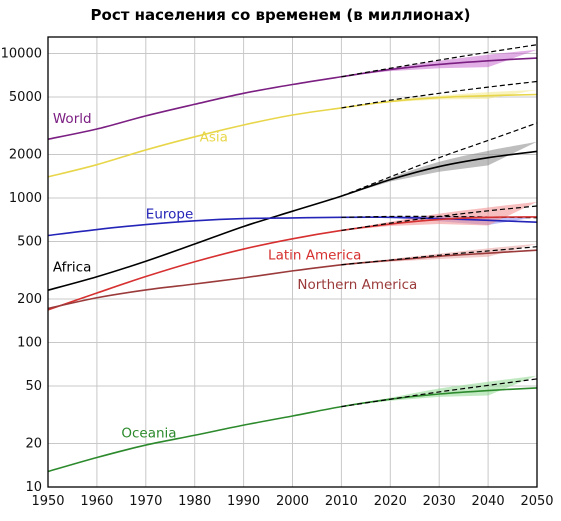 The height and width of the screenshot is (521, 561). I want to click on latin-america-projection, so click(439, 218).